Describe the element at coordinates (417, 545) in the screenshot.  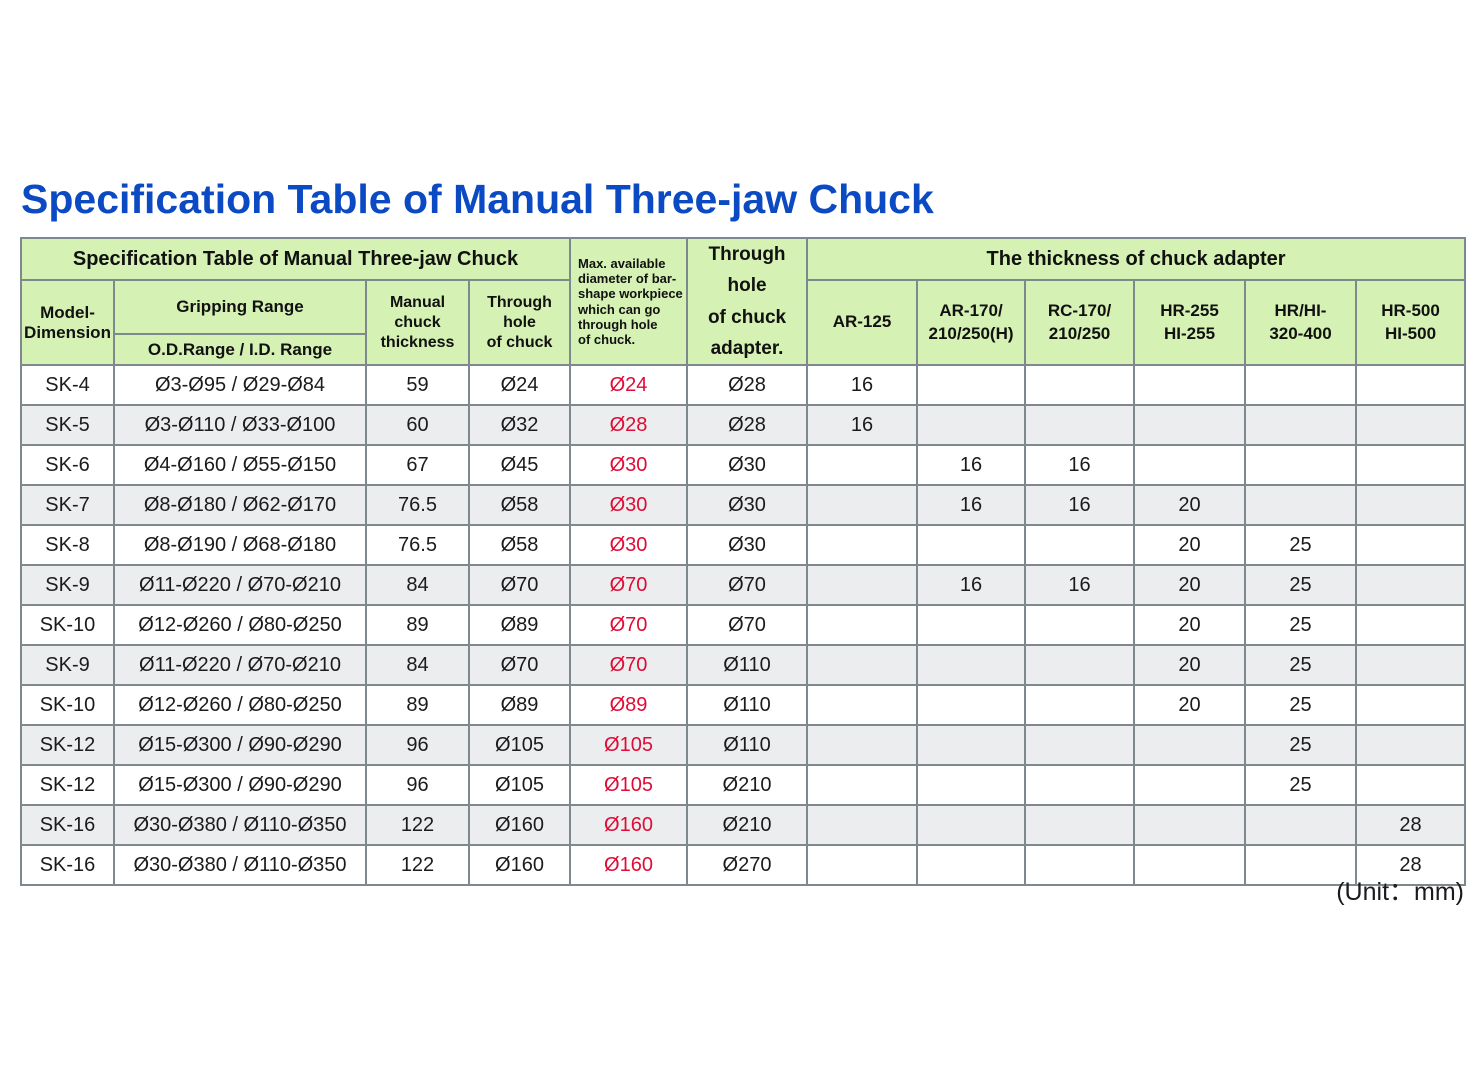
I see `cell-chuck-thickness: 76.5` at that location.